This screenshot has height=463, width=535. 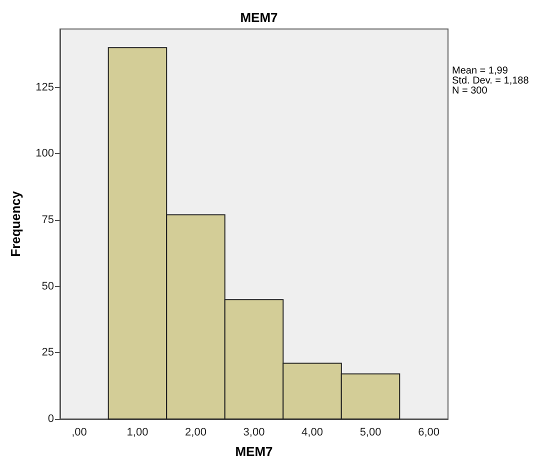 I want to click on x-tick-label: ,00, so click(x=79, y=432).